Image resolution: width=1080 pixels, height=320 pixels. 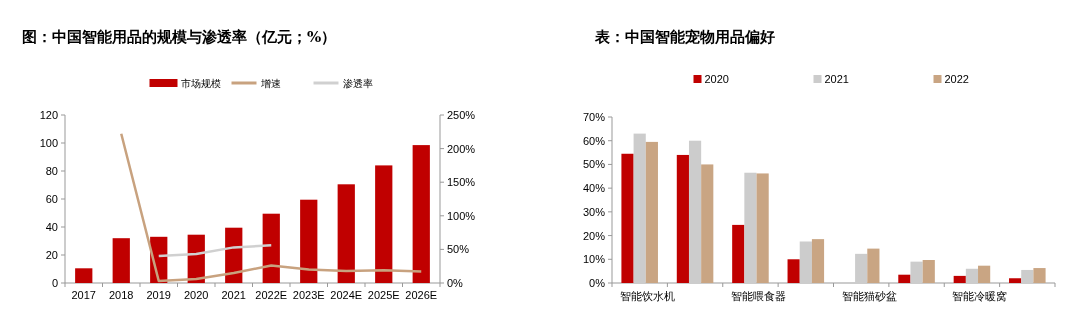 I want to click on y2-tick-label: 50%, so click(x=458, y=249).